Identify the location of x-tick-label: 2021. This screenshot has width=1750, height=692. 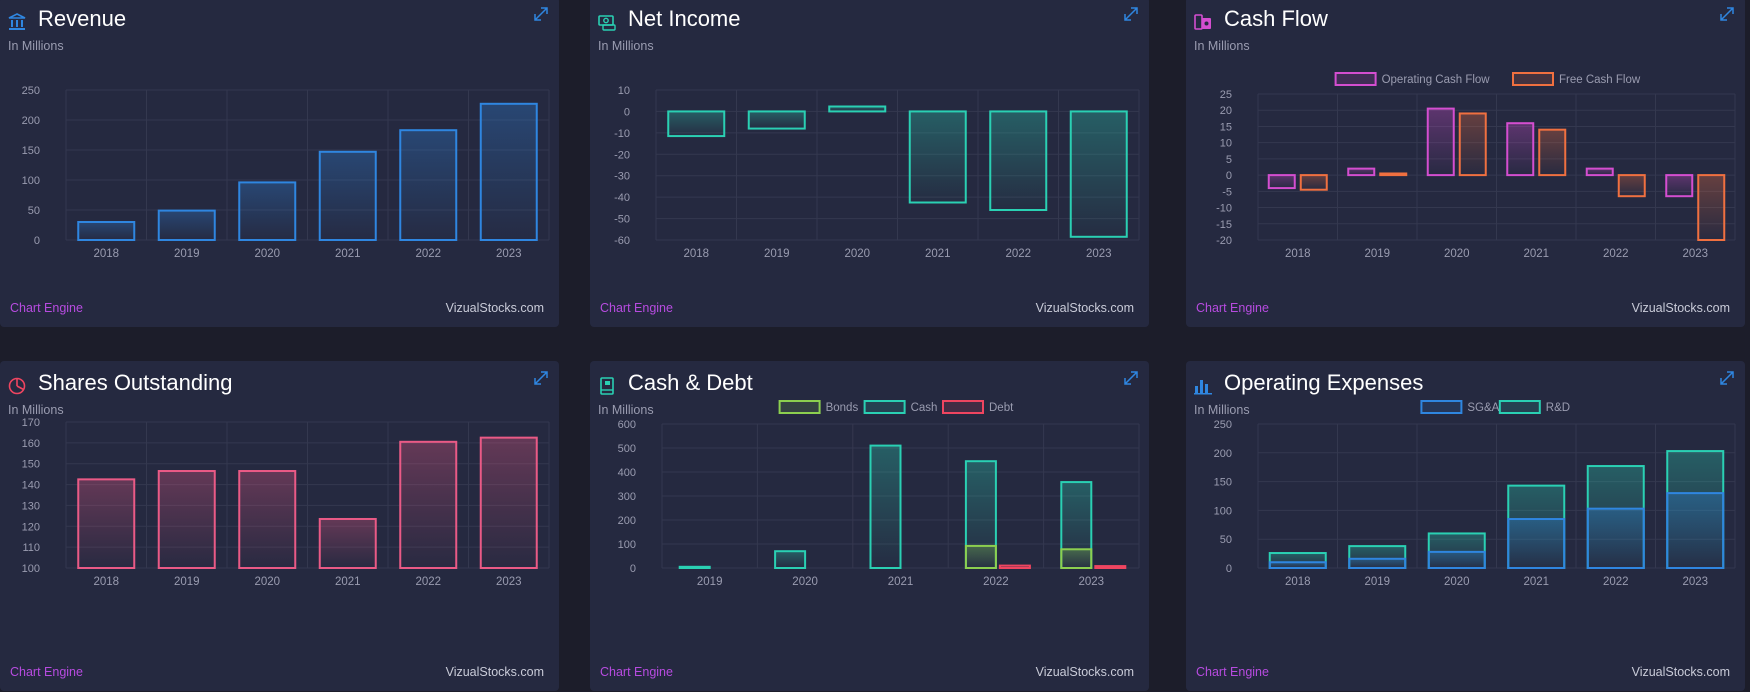
(1536, 582).